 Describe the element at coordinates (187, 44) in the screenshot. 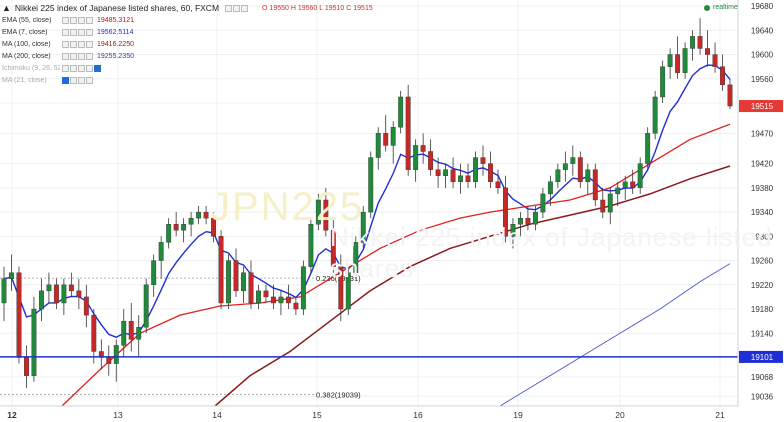

I see `indicator-row: MA (100, close) 19416.2250` at that location.